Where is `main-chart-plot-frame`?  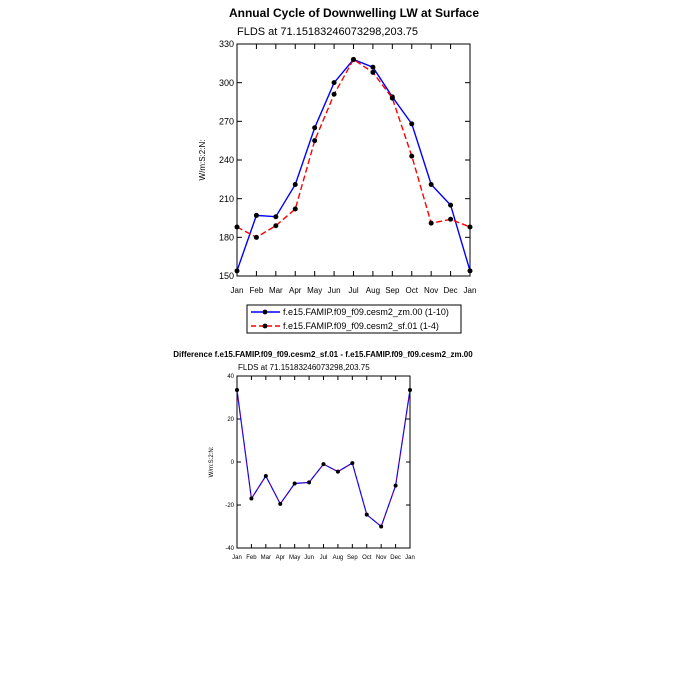 main-chart-plot-frame is located at coordinates (353, 160).